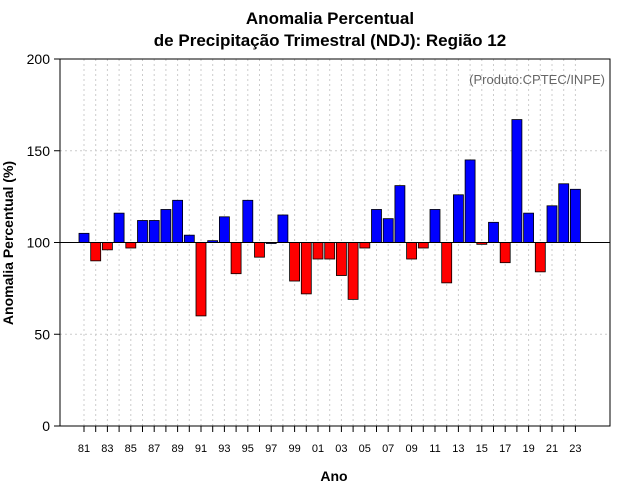 The width and height of the screenshot is (640, 500). I want to click on x-tick-label: 23, so click(575, 449).